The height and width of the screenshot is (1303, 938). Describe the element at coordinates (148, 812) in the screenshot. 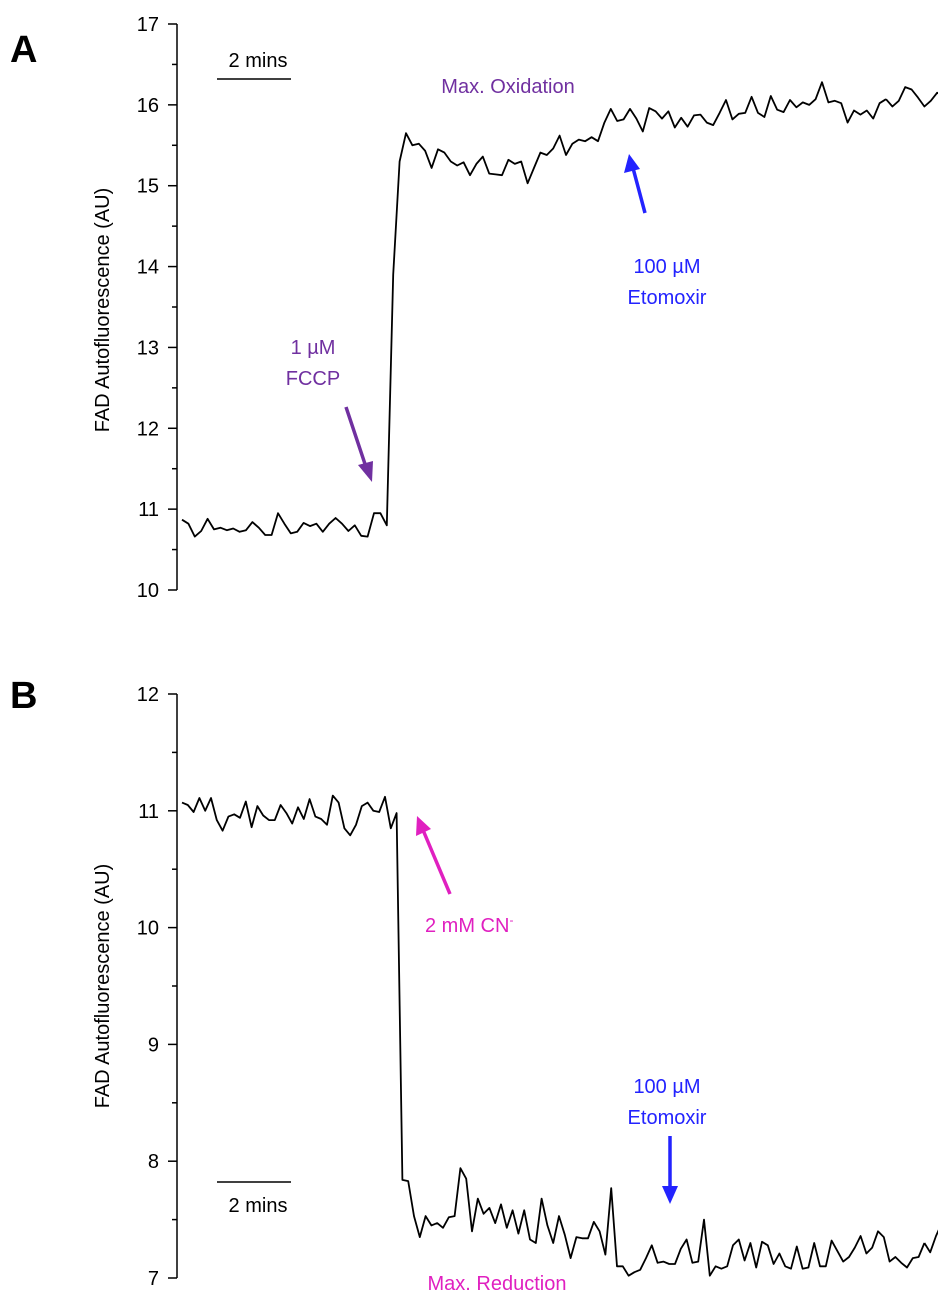

I see `y-tick-label-b: 11` at that location.